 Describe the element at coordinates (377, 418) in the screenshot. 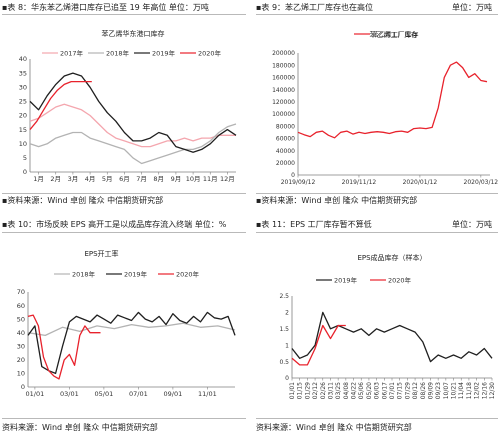

I see `bottom-separator-right` at that location.